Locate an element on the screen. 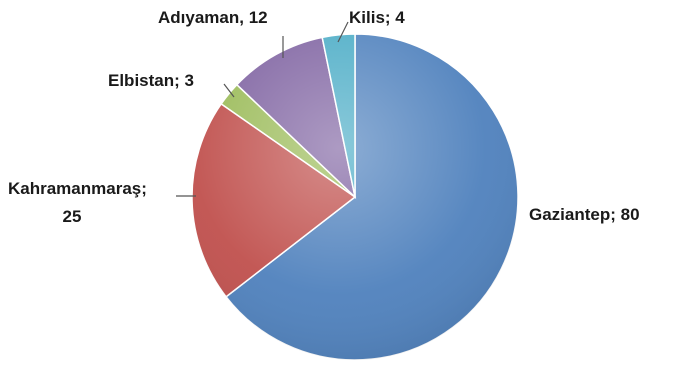 The width and height of the screenshot is (686, 365). label-adiyaman: Adıyaman, 12 is located at coordinates (213, 17).